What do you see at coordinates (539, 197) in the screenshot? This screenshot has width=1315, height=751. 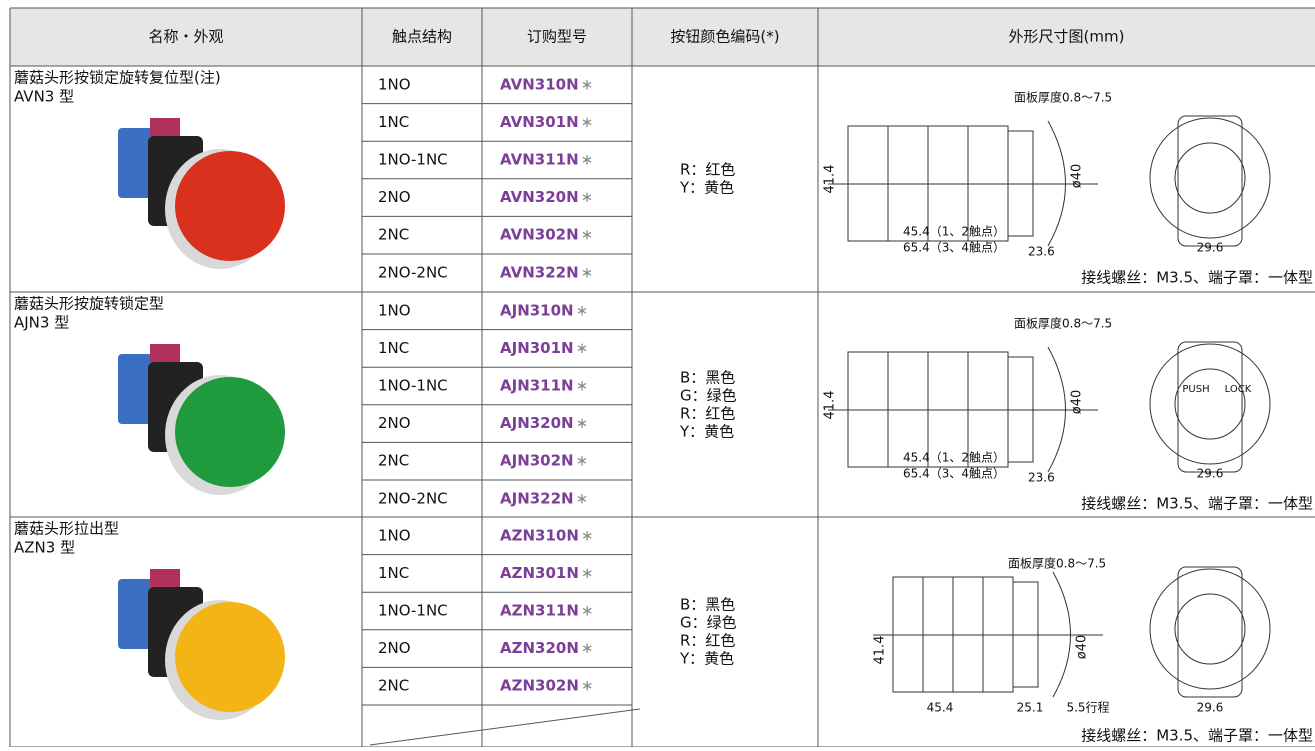 I see `order-model: AVN320N` at bounding box center [539, 197].